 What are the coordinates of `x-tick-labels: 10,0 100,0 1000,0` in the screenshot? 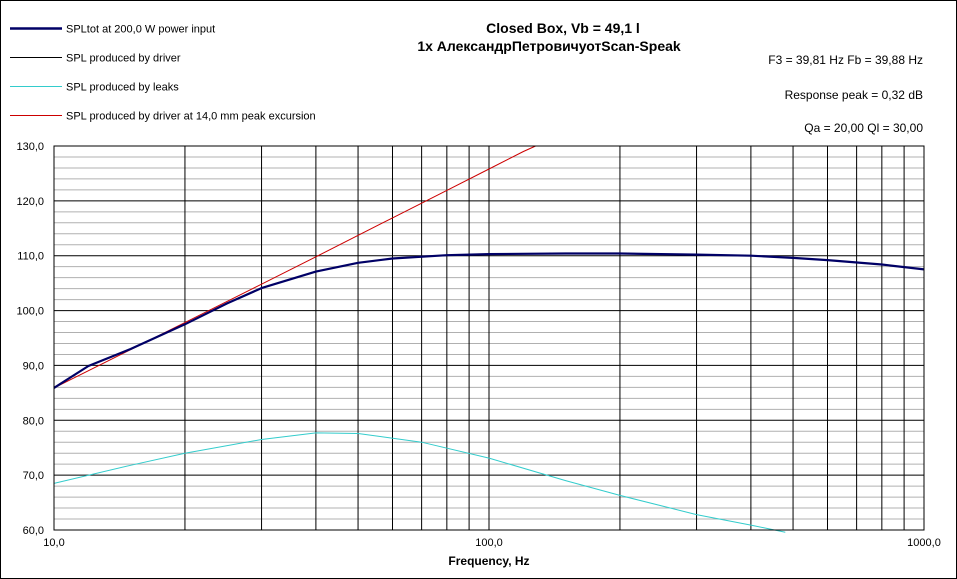 It's located at (492, 543).